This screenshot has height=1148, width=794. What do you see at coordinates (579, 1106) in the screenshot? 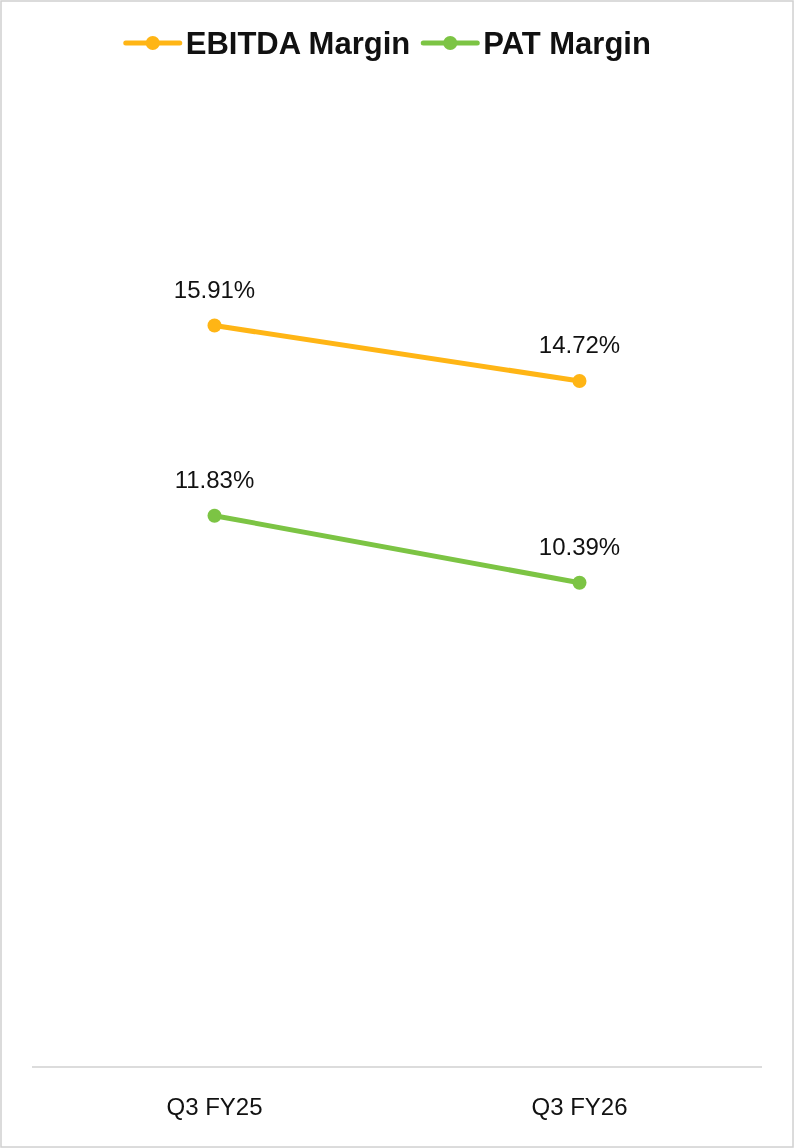
I see `x-tick-label: Q3 FY26` at bounding box center [579, 1106].